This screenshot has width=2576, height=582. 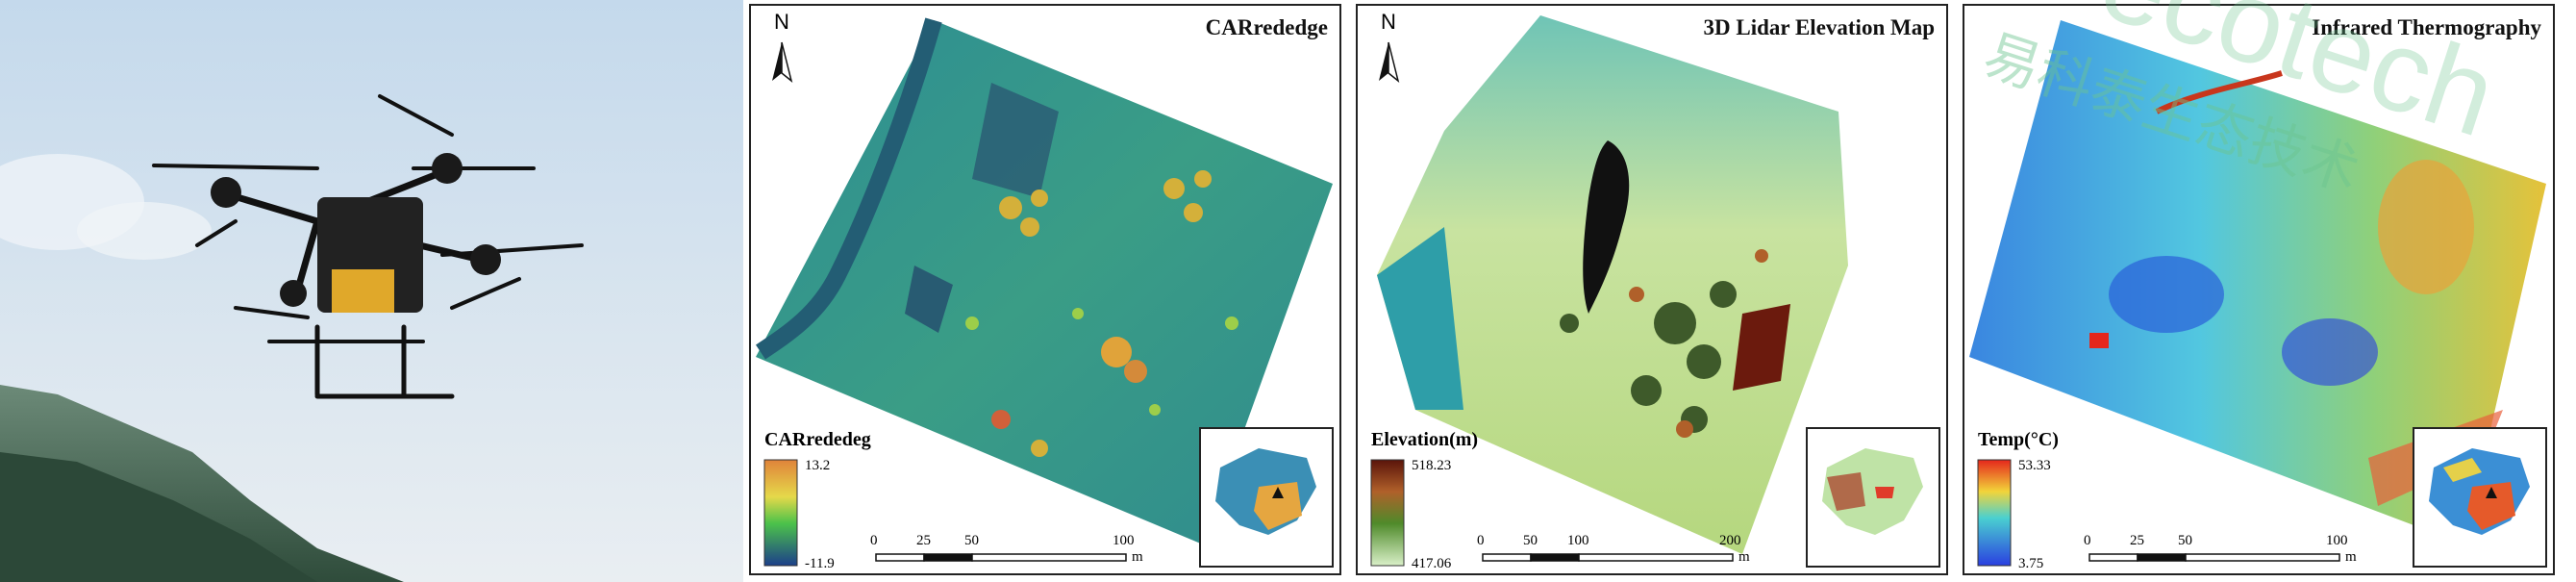 I want to click on thermography-legend-max: 53.33, so click(x=2034, y=466).